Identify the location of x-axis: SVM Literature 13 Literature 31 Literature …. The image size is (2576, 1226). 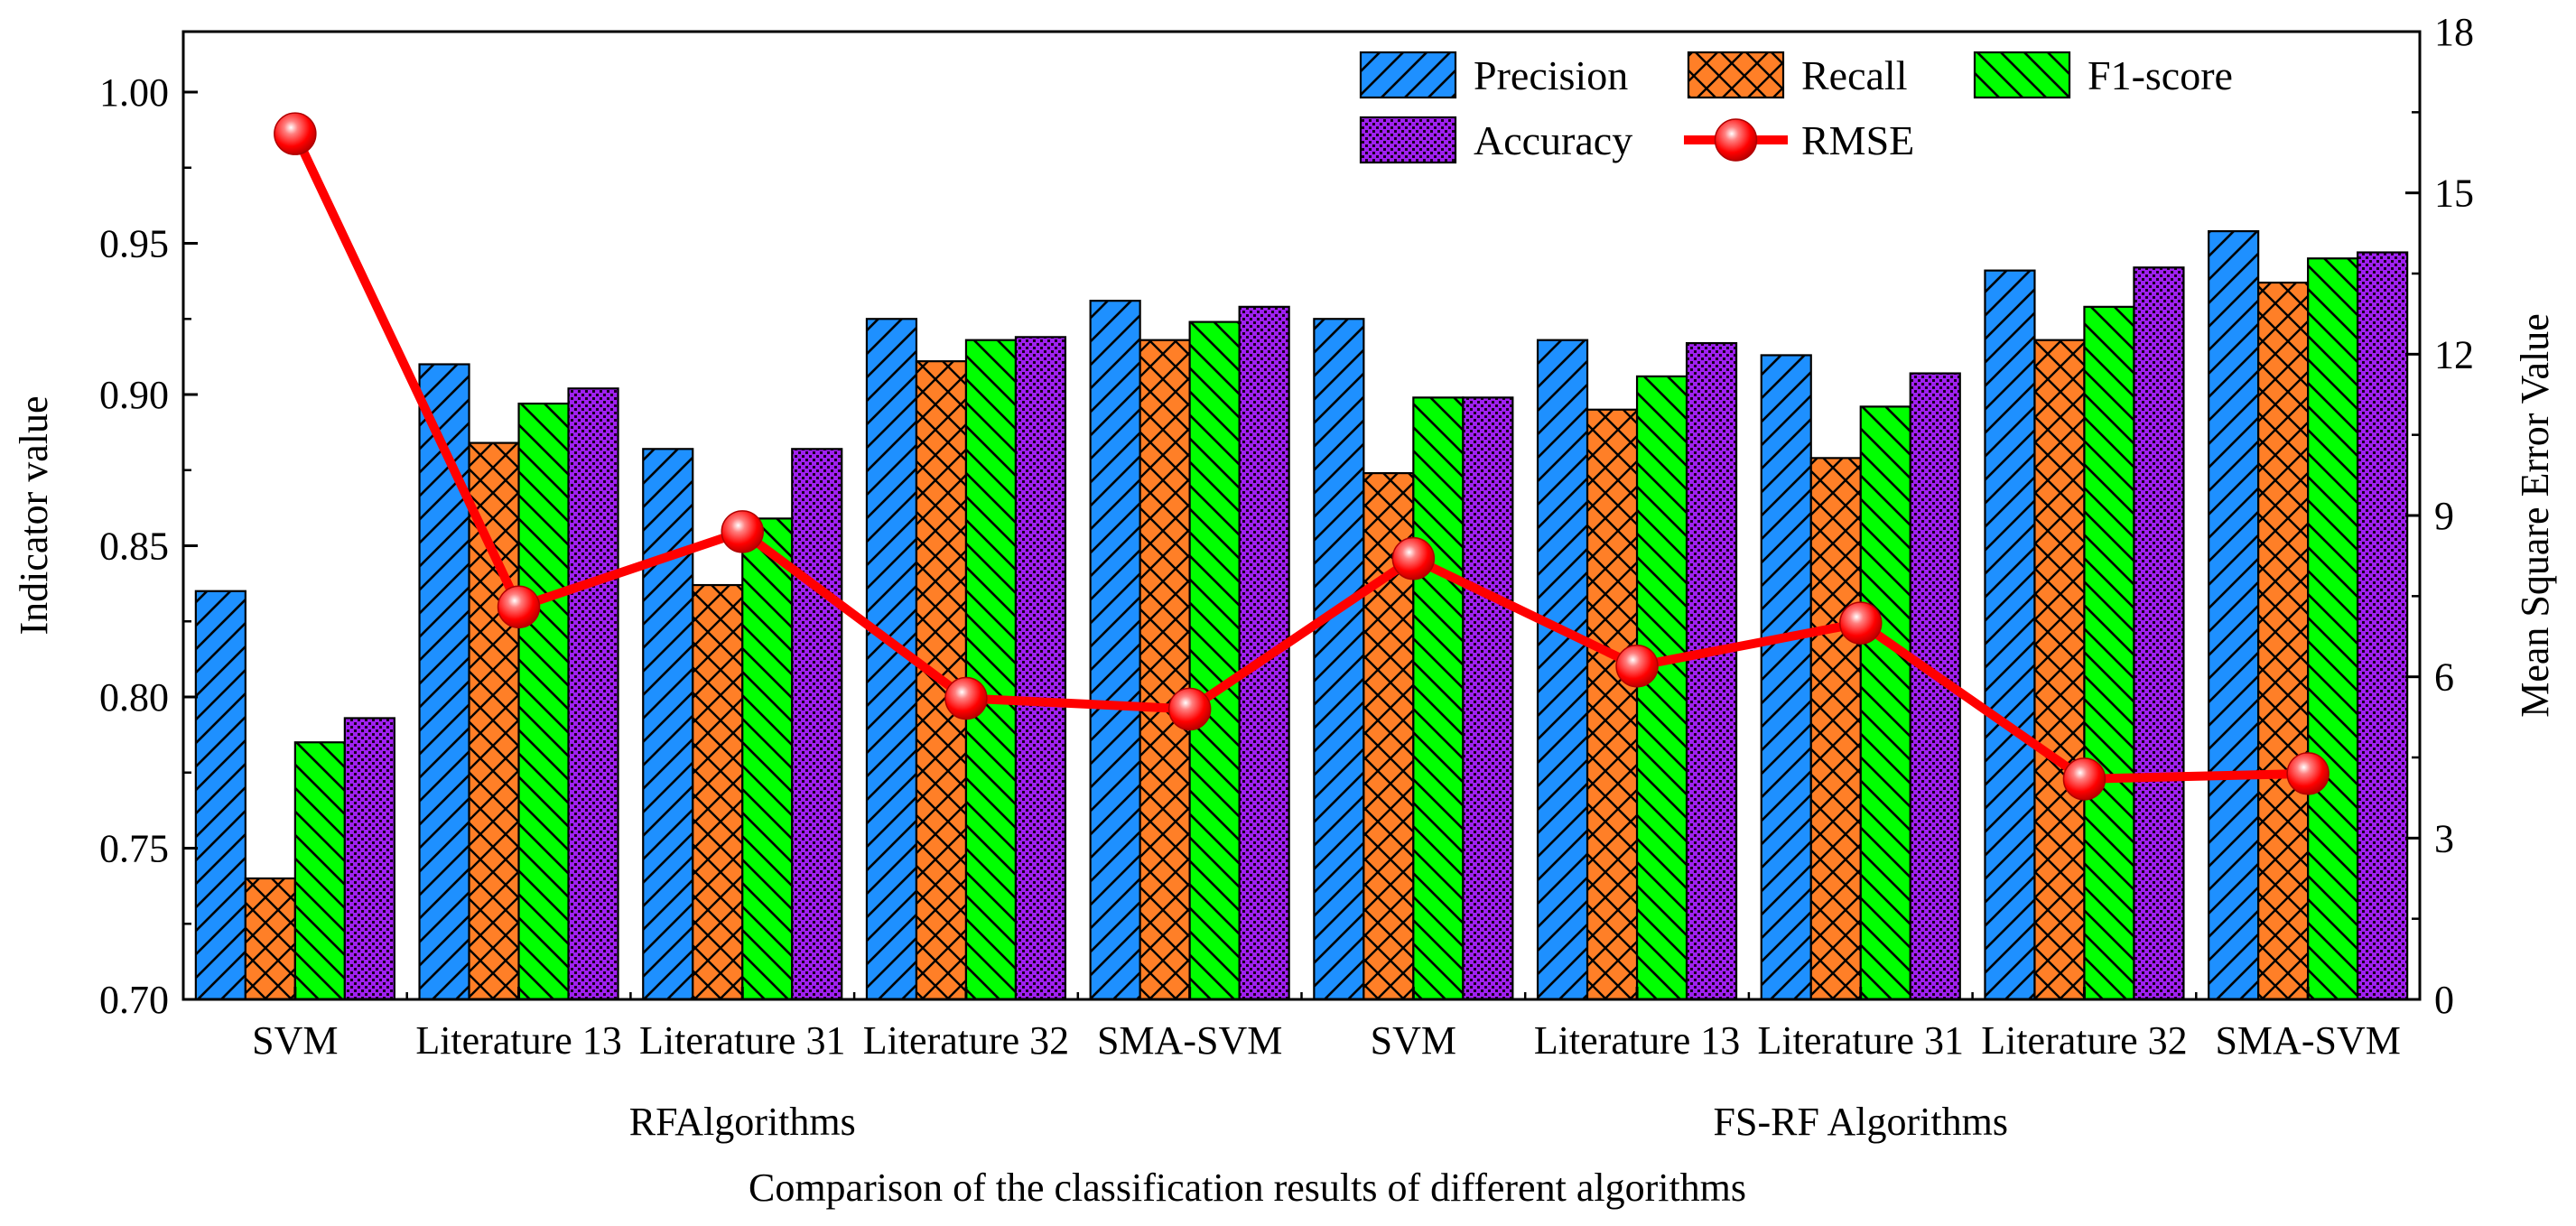
(1326, 1065).